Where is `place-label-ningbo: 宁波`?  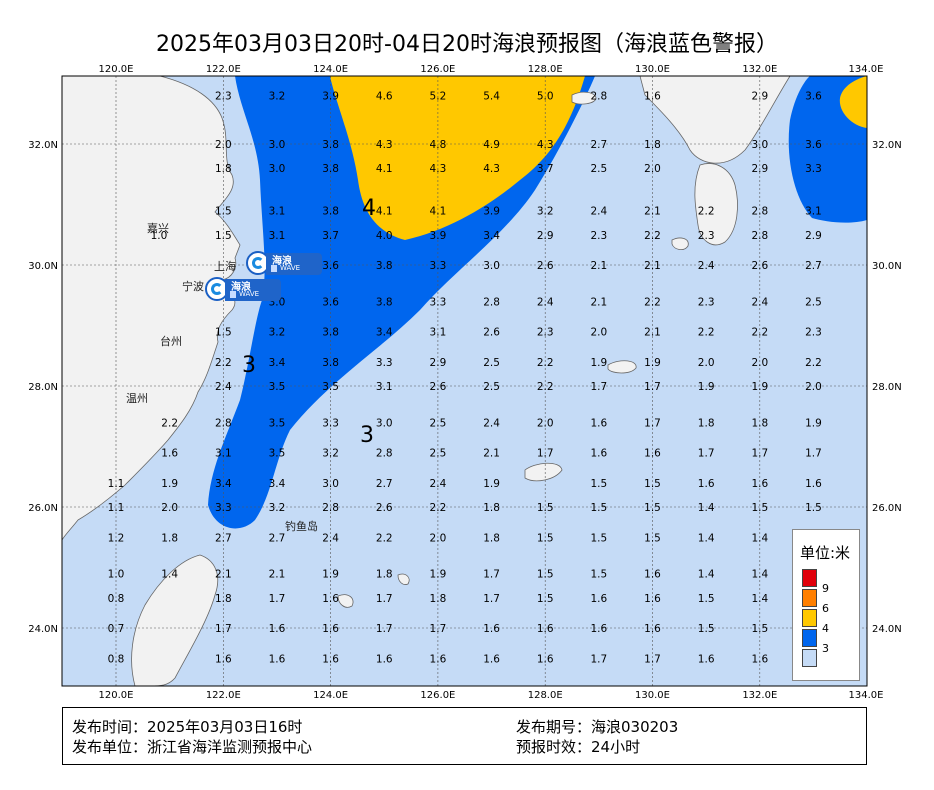 place-label-ningbo: 宁波 is located at coordinates (193, 286).